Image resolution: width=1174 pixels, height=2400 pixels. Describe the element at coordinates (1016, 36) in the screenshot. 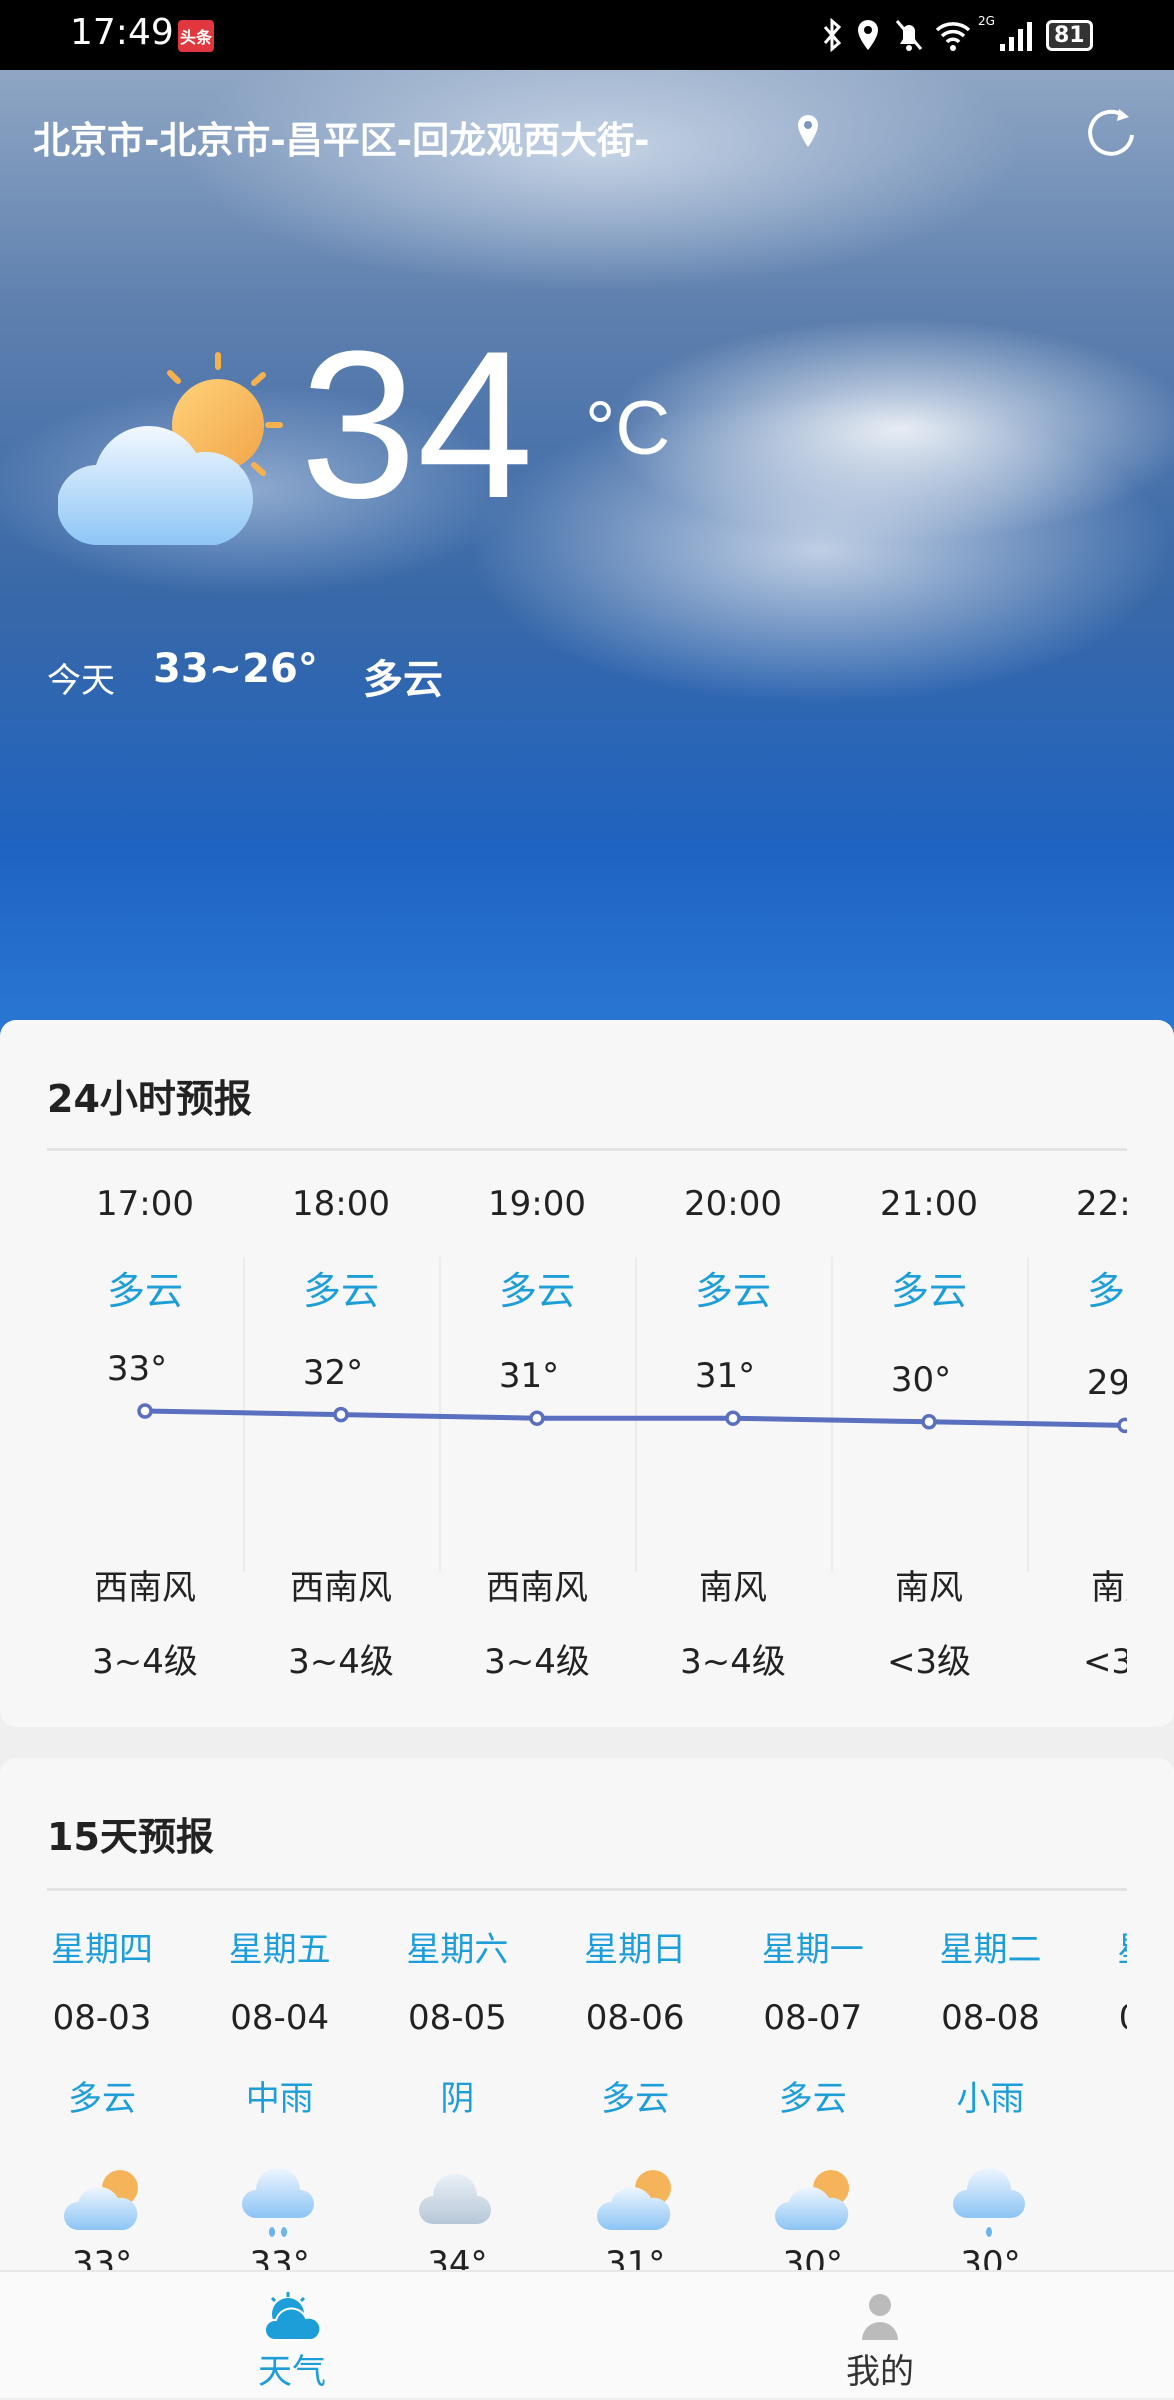

I see `signal-icon` at that location.